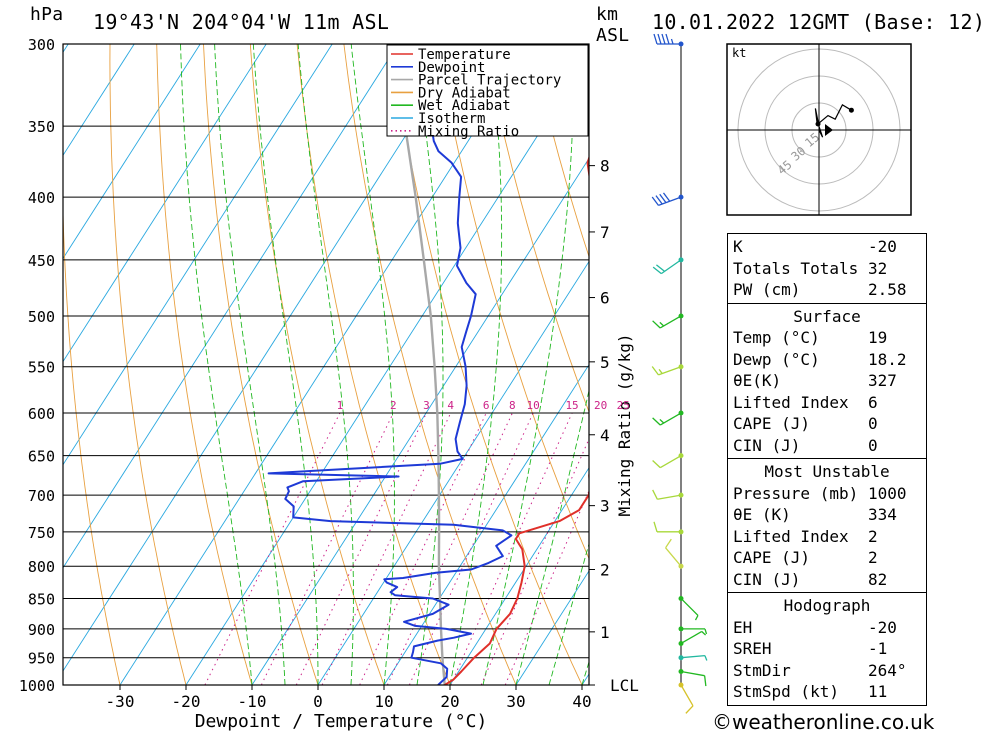  Describe the element at coordinates (571, 405) in the screenshot. I see `mixing-ratio-label: 15` at that location.